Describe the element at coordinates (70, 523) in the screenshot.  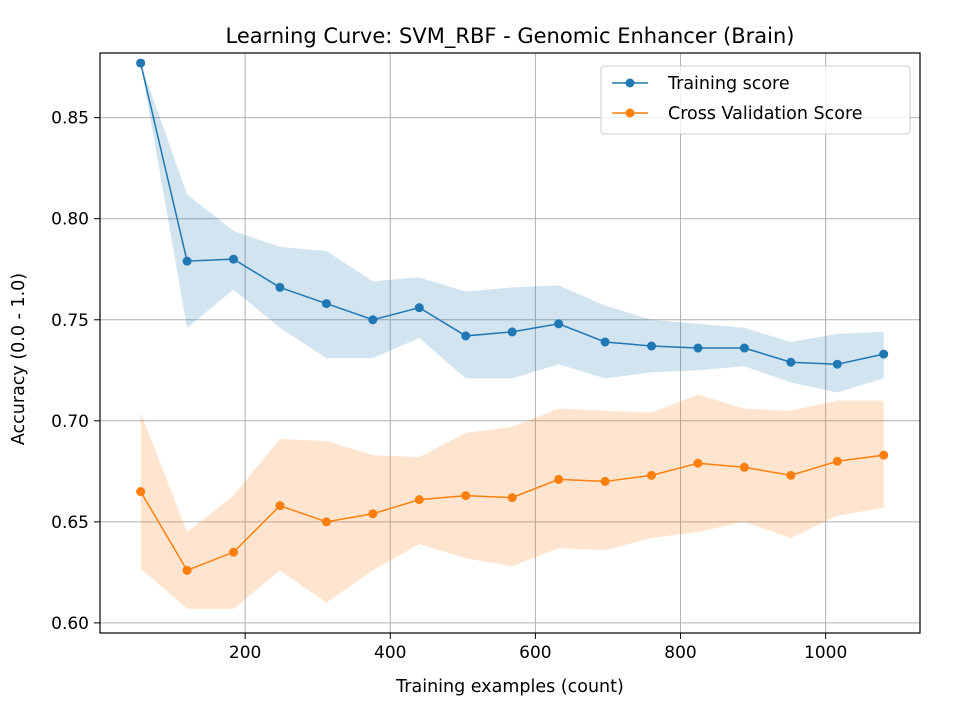
I see `y-tick-label: 0.65` at that location.